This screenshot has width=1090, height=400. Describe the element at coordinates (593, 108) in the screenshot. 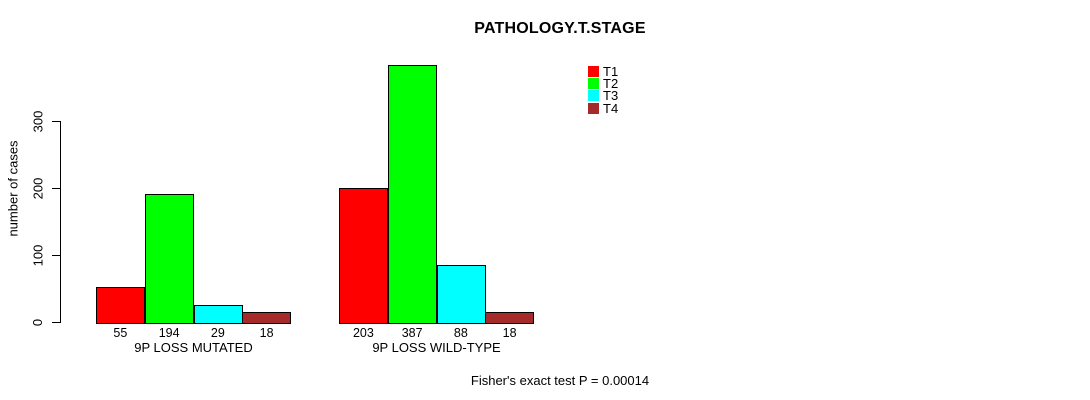

I see `legend-swatch-t4` at that location.